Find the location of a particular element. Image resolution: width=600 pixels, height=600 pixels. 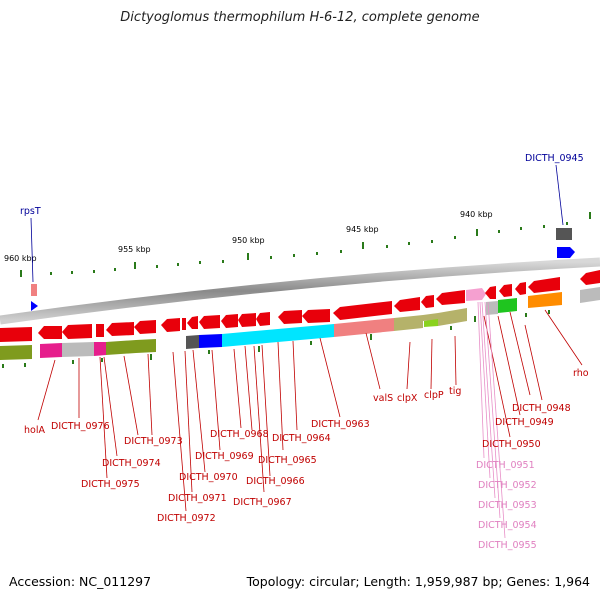

gene-label: DICTH_0951 is located at coordinates (505, 465).